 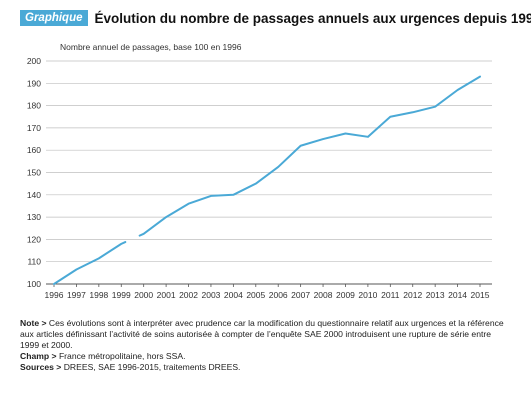 I want to click on x-tick-2004: 2004, so click(x=233, y=295).